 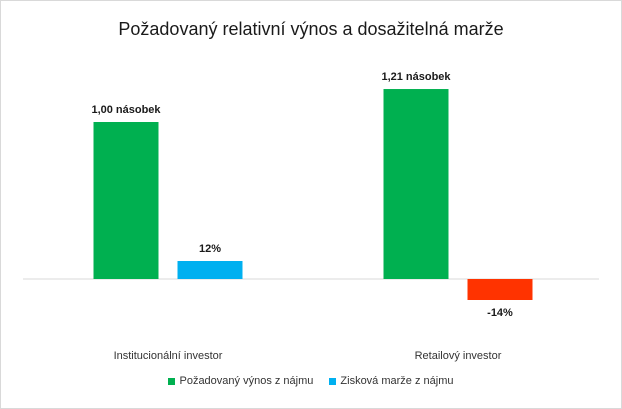 I want to click on category-label: Institucionální investor, so click(x=168, y=356).